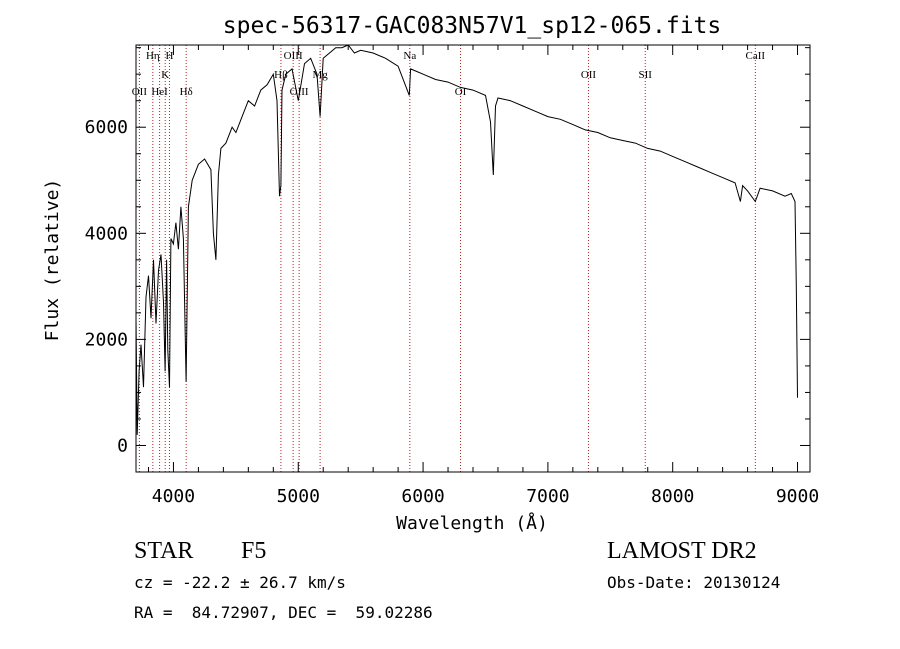 This screenshot has width=900, height=649. Describe the element at coordinates (422, 496) in the screenshot. I see `x-tick-label: 6000` at that location.